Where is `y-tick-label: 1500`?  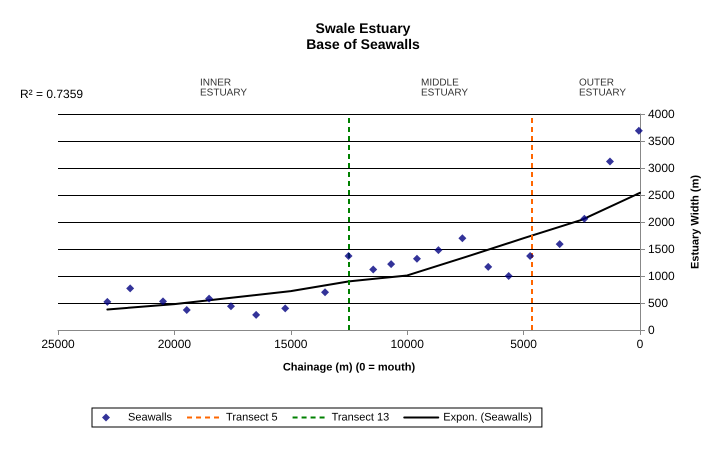 y-tick-label: 1500 is located at coordinates (662, 249).